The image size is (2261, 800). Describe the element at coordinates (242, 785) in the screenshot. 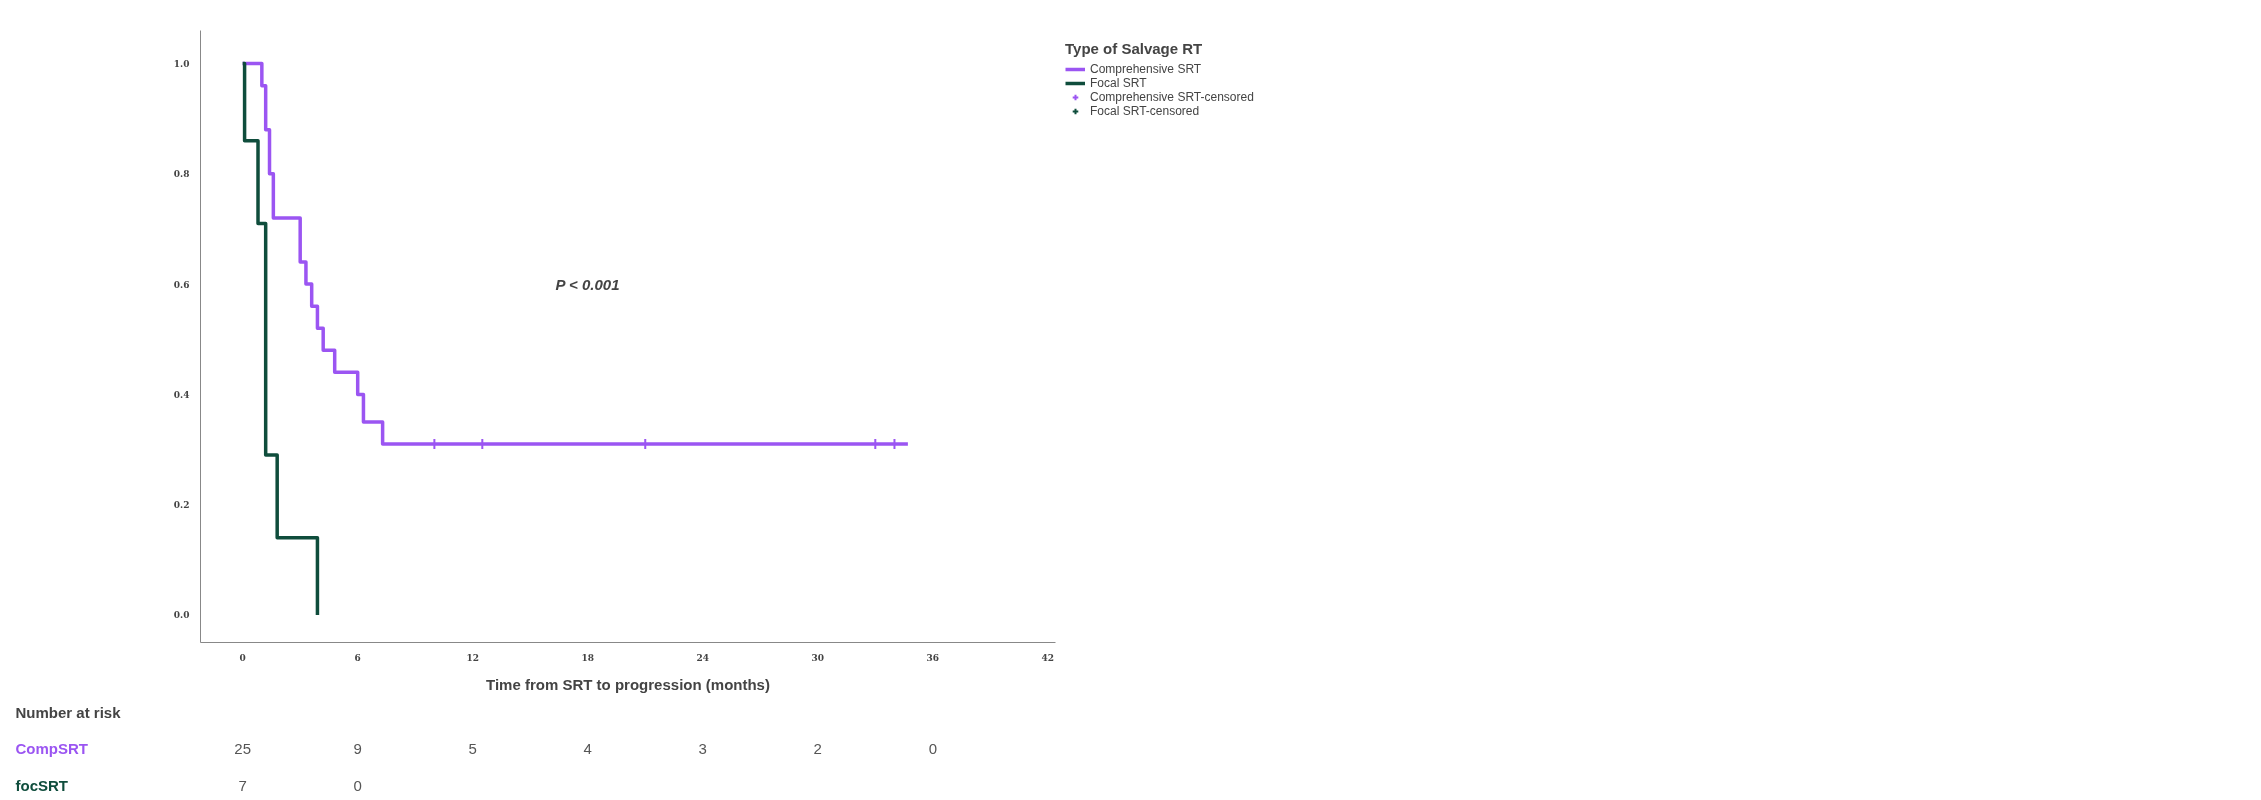

I see `text: 7` at that location.